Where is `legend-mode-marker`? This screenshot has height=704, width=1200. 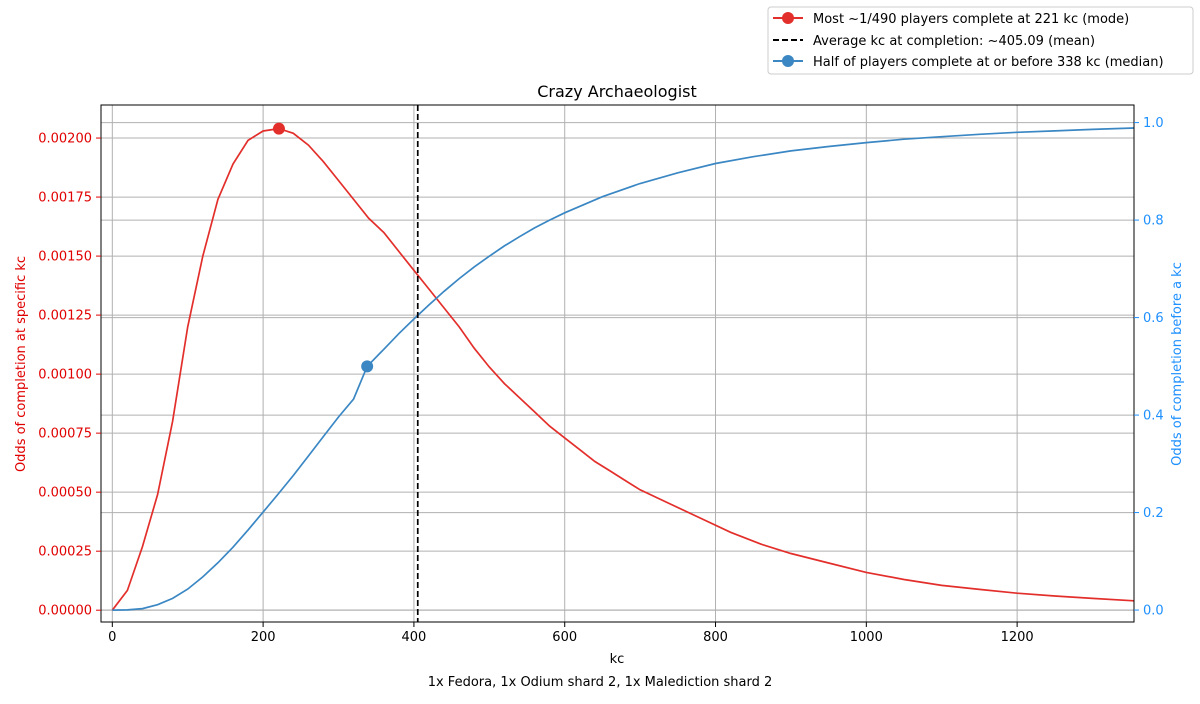 legend-mode-marker is located at coordinates (788, 18).